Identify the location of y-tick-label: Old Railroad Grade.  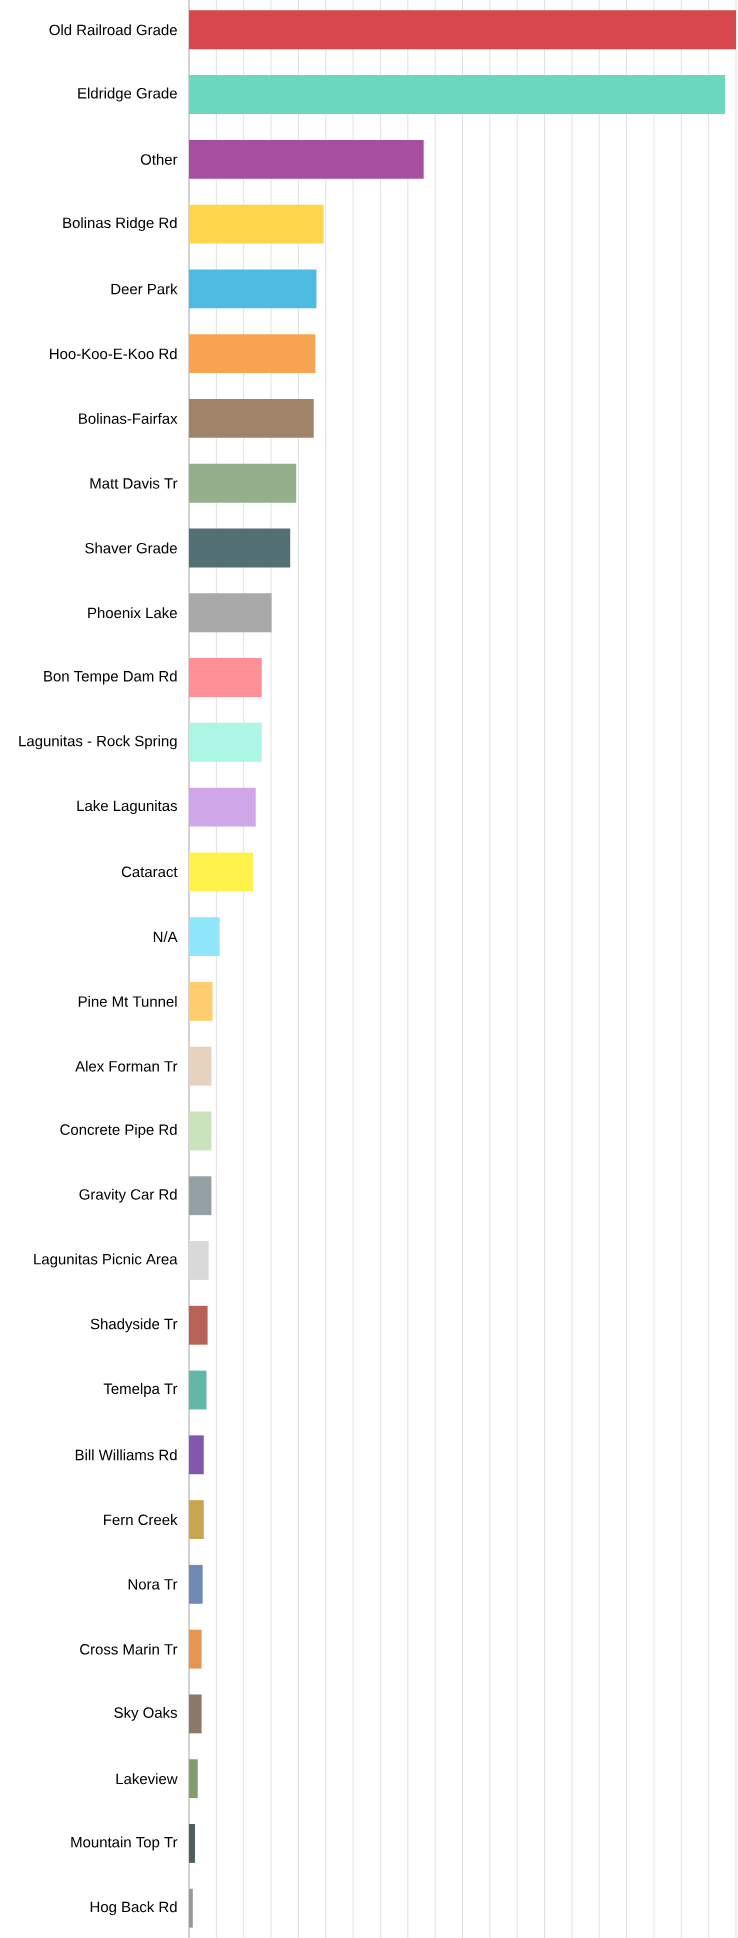
(113, 30).